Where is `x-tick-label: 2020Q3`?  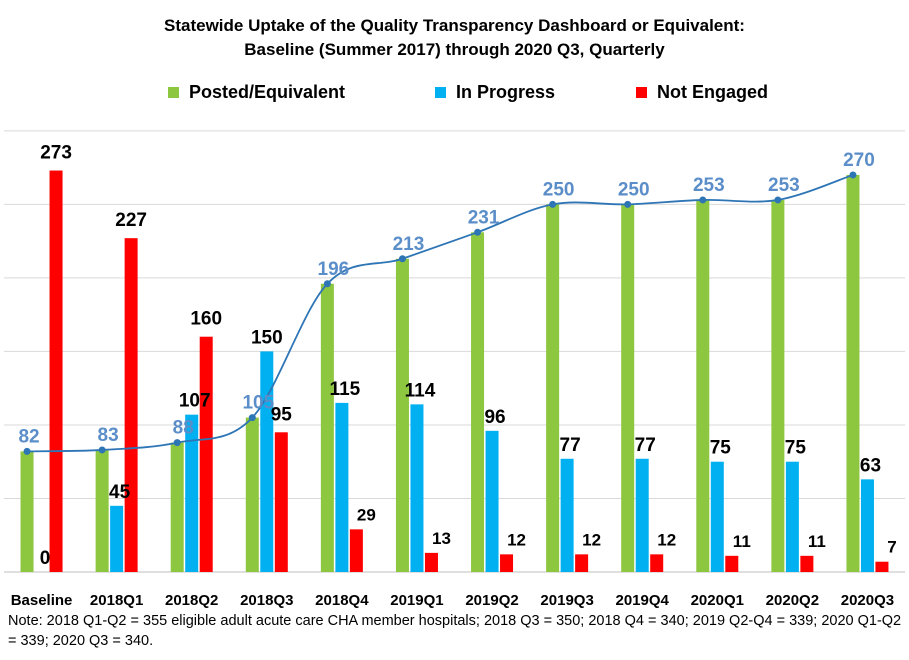
x-tick-label: 2020Q3 is located at coordinates (867, 600).